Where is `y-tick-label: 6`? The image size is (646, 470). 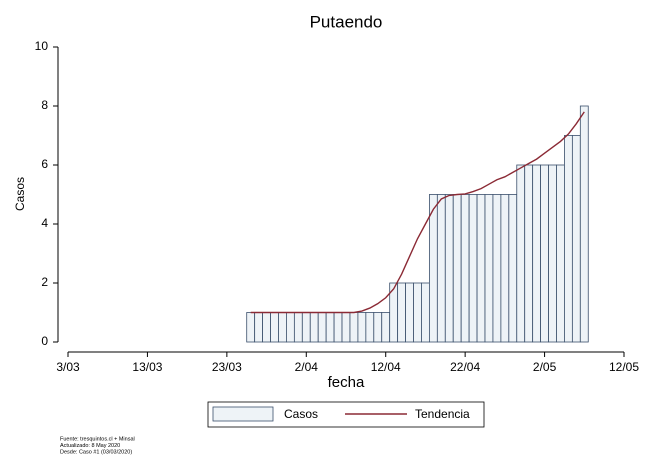
y-tick-label: 6 is located at coordinates (44, 164).